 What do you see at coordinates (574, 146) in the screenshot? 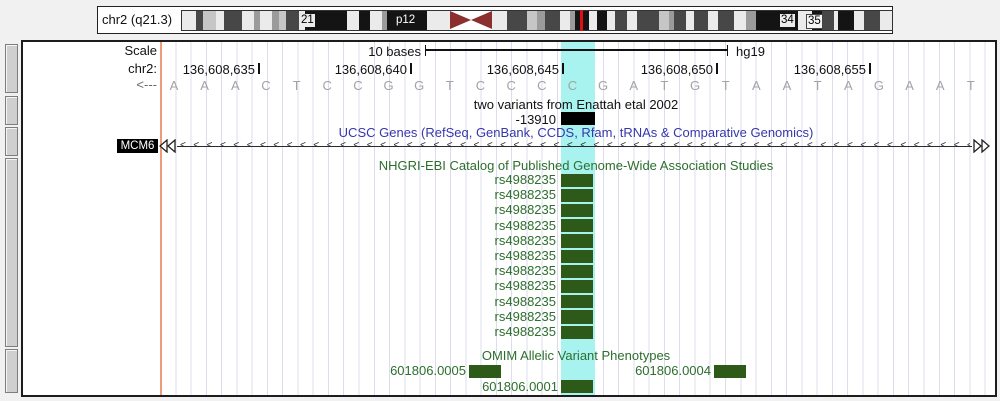
I see `gene-intron-line` at bounding box center [574, 146].